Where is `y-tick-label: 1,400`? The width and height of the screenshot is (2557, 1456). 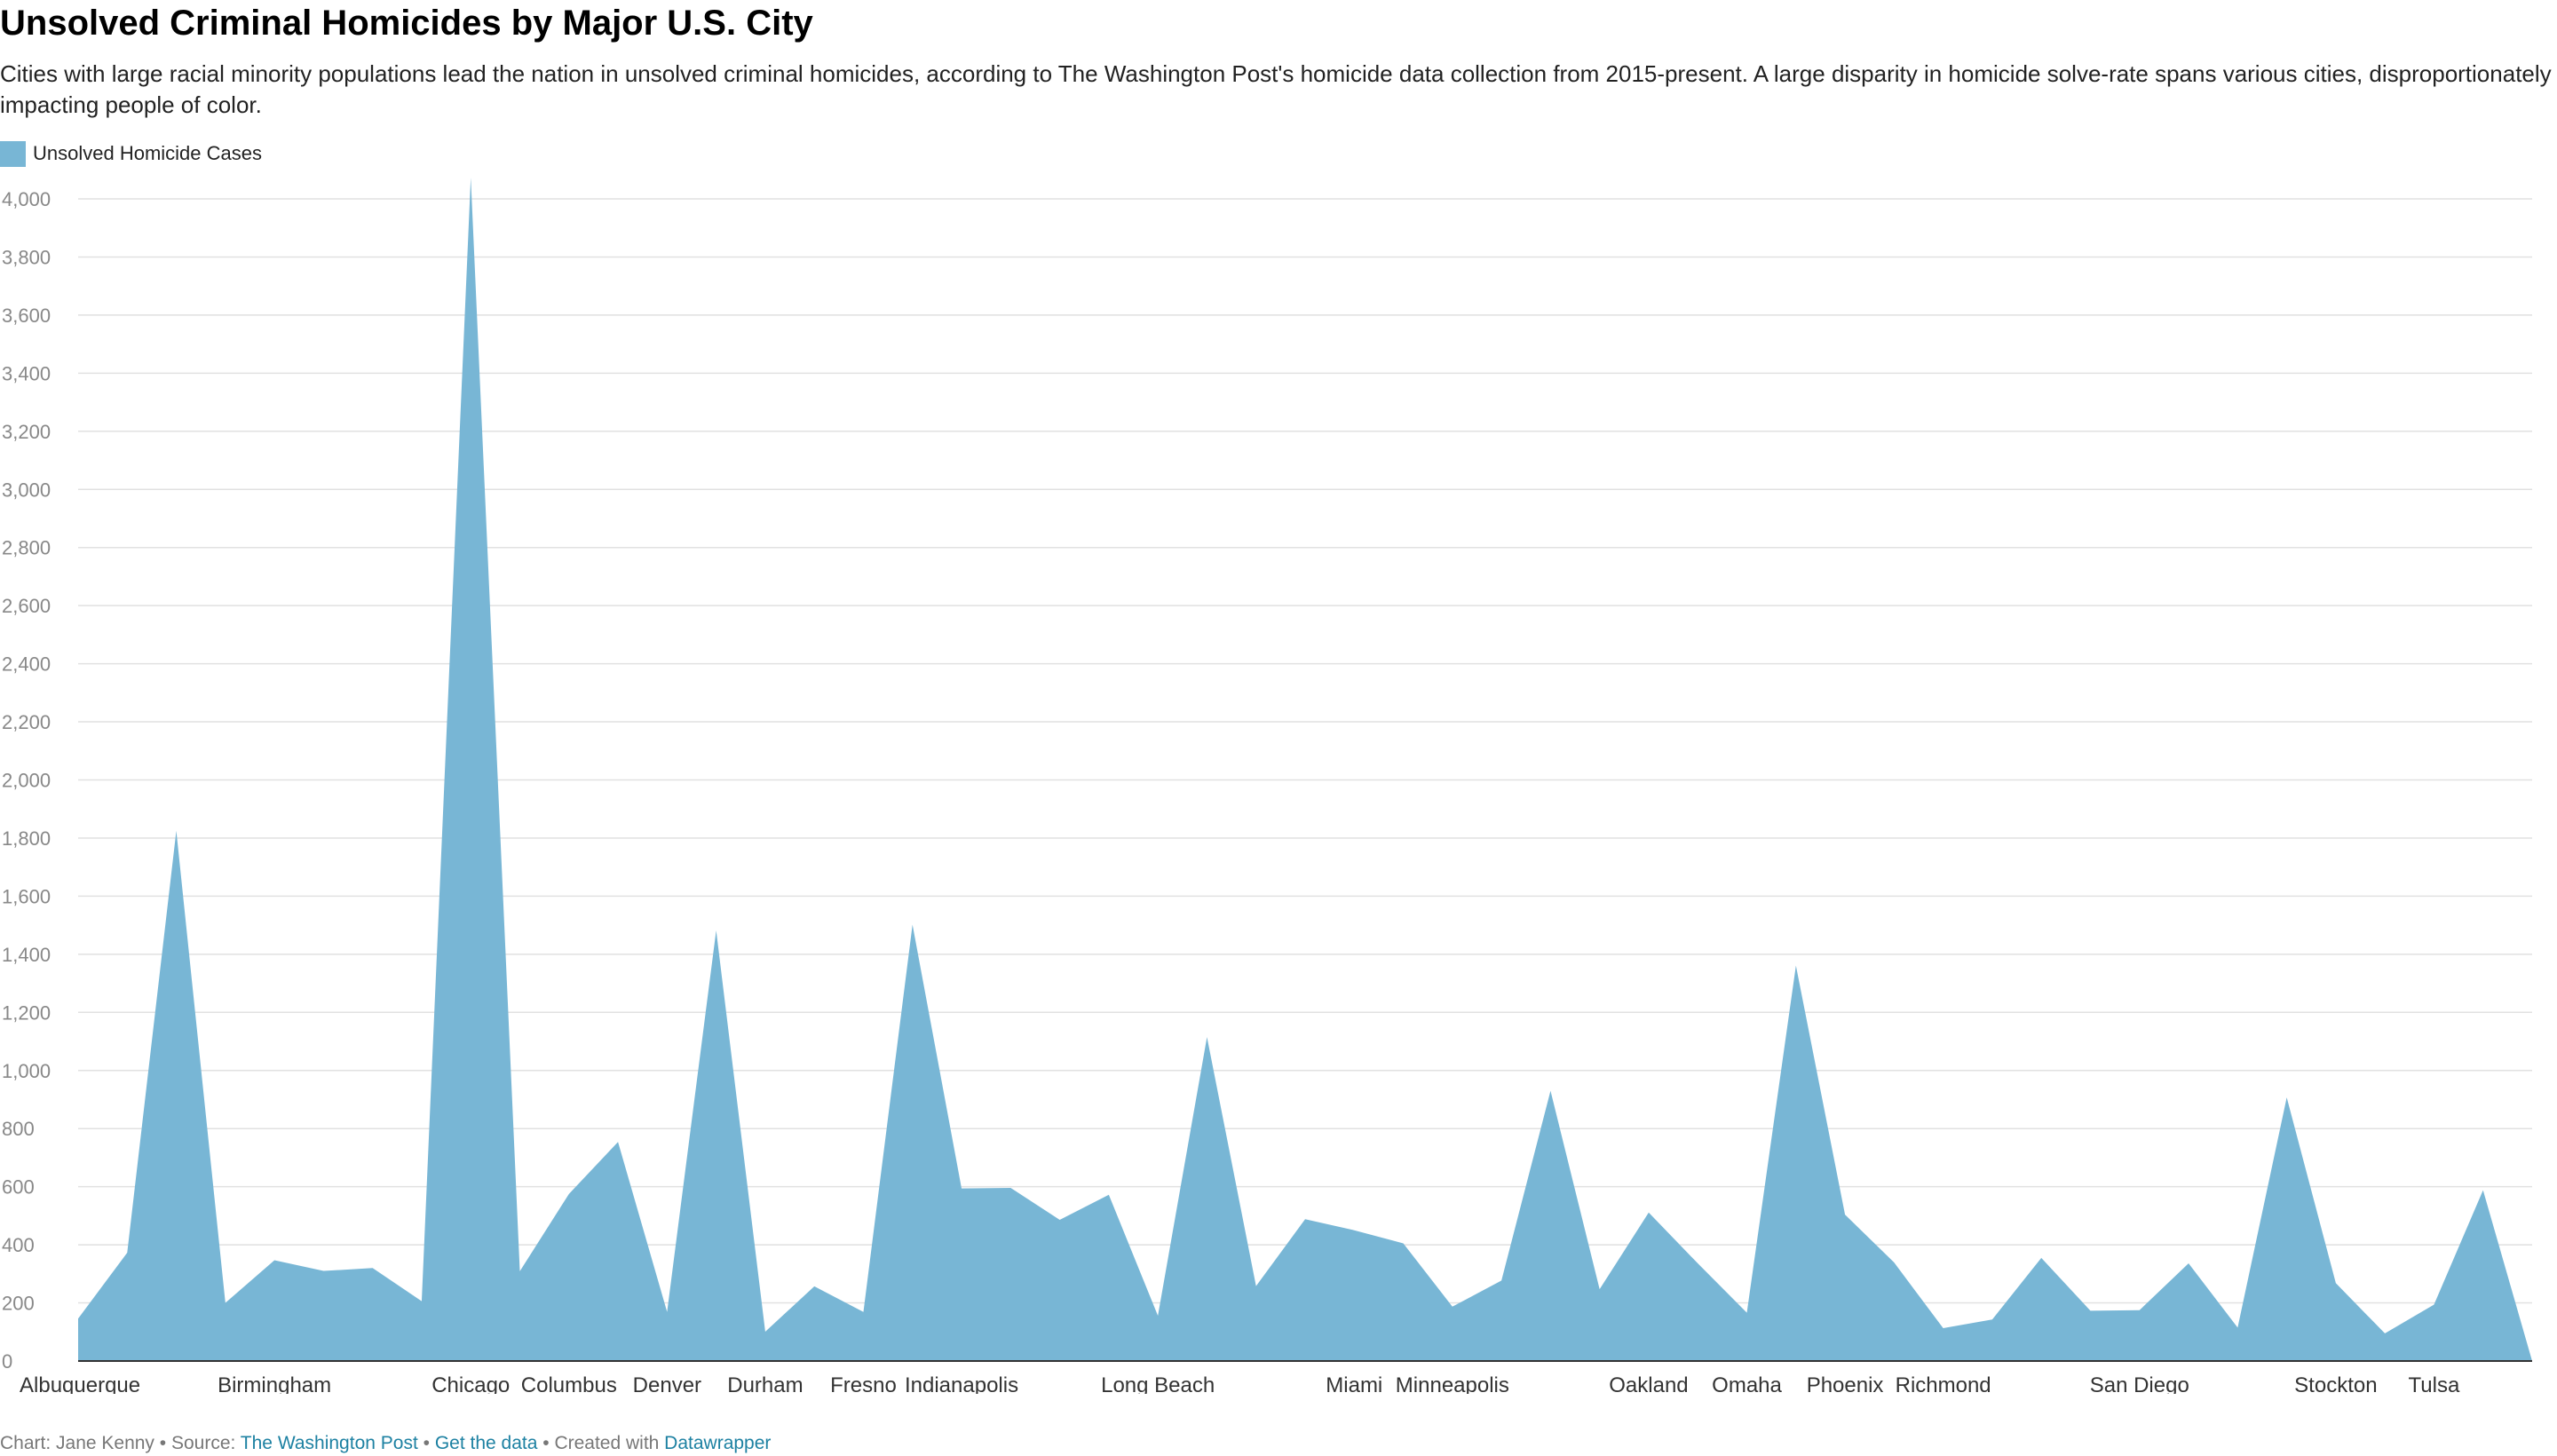
y-tick-label: 1,400 is located at coordinates (26, 955).